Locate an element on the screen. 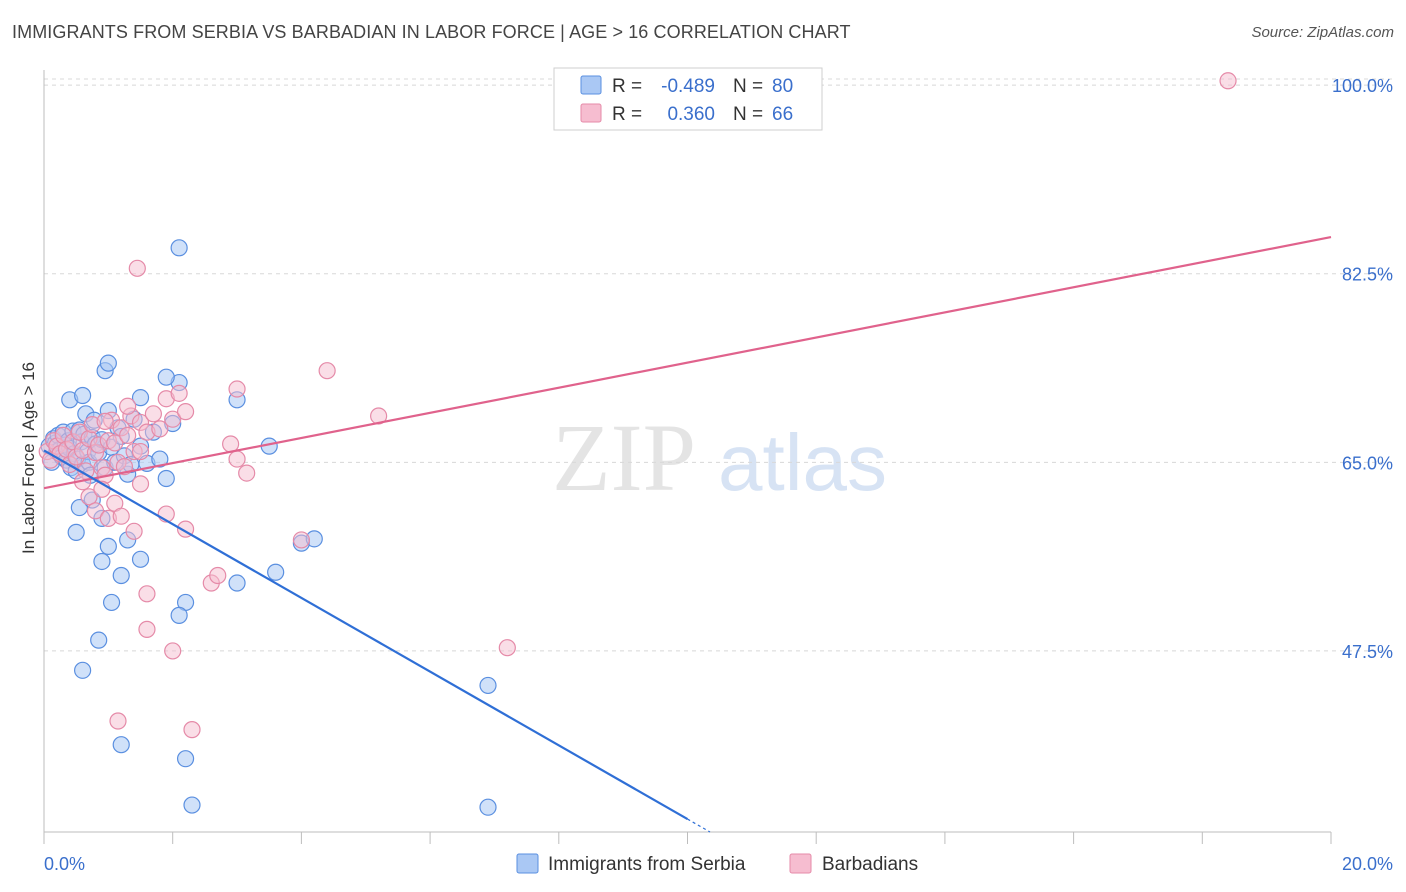 Image resolution: width=1406 pixels, height=892 pixels. legend-n-label-serbia: N = is located at coordinates (748, 86).